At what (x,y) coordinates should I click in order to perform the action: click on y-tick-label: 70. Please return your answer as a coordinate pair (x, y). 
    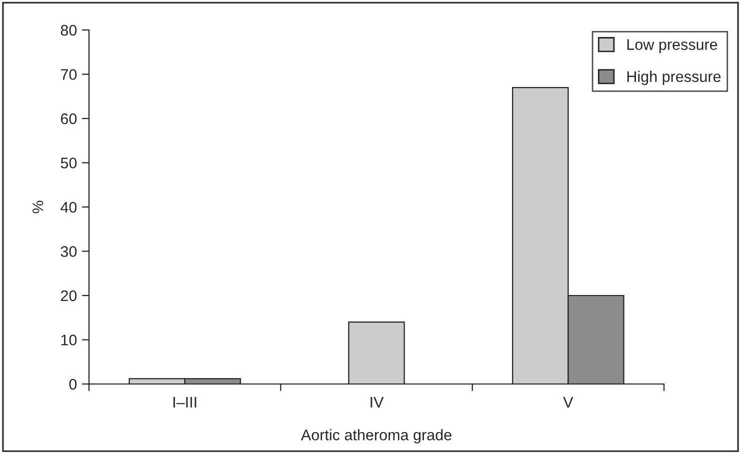
    Looking at the image, I should click on (68, 74).